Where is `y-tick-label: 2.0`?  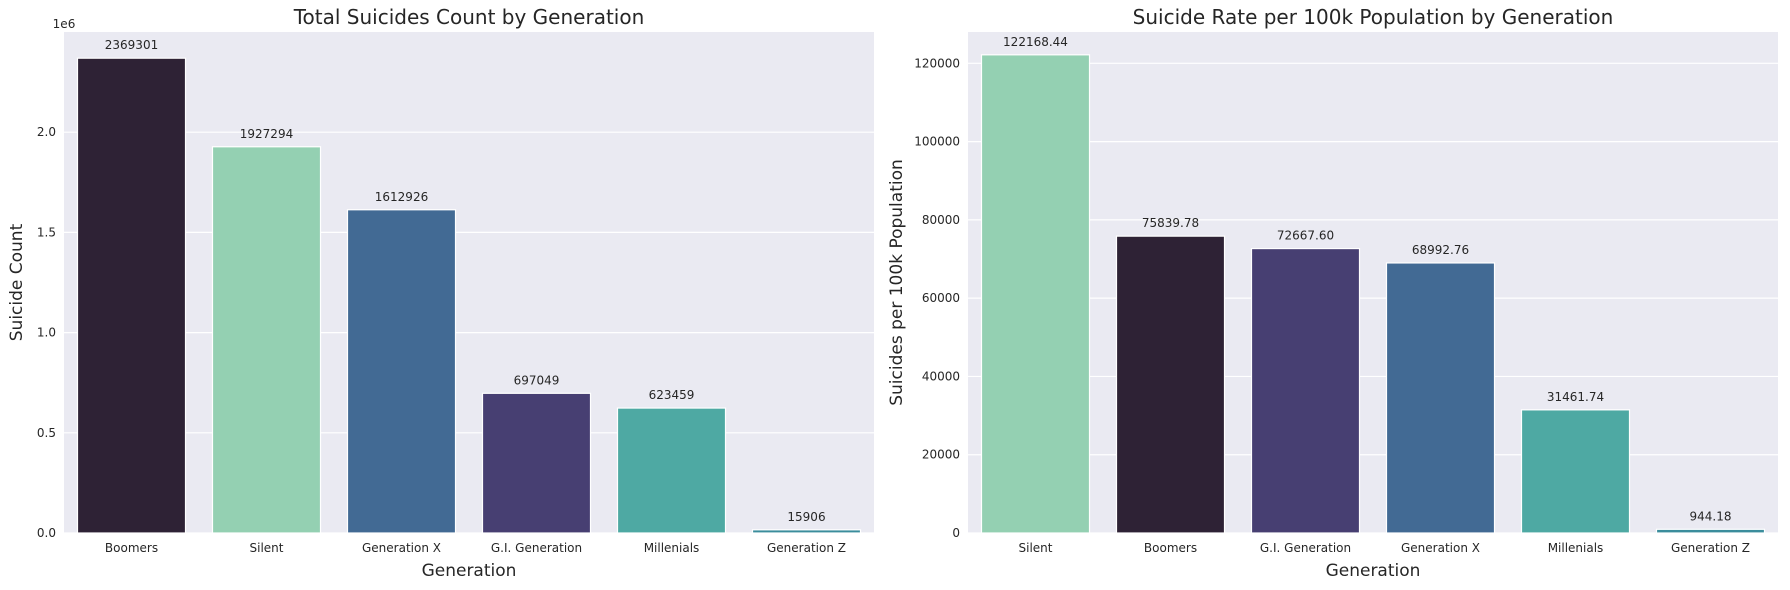
y-tick-label: 2.0 is located at coordinates (46, 132).